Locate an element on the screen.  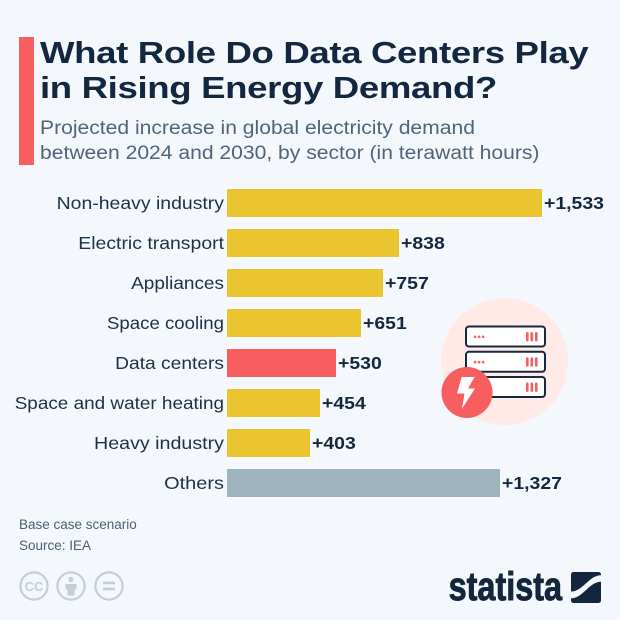
svg-text: CC is located at coordinates (34, 586).